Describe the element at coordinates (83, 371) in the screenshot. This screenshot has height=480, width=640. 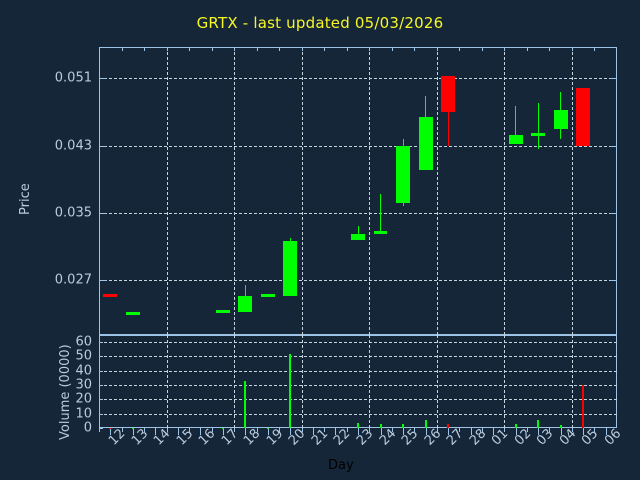
I see `volume-tick-label: 40` at that location.